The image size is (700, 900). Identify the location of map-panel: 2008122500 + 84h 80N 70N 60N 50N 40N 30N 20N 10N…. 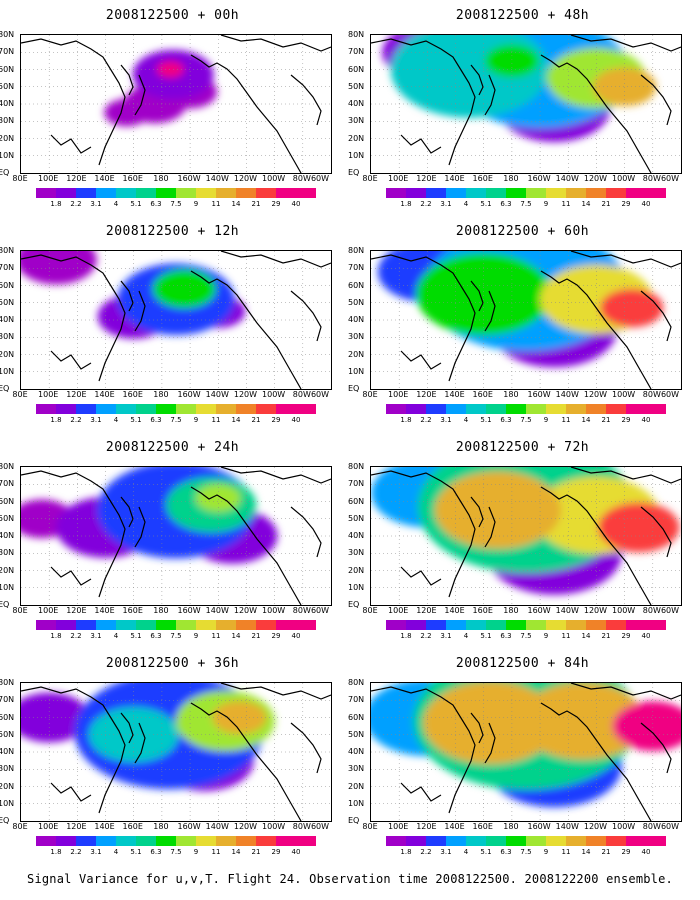
(521, 758).